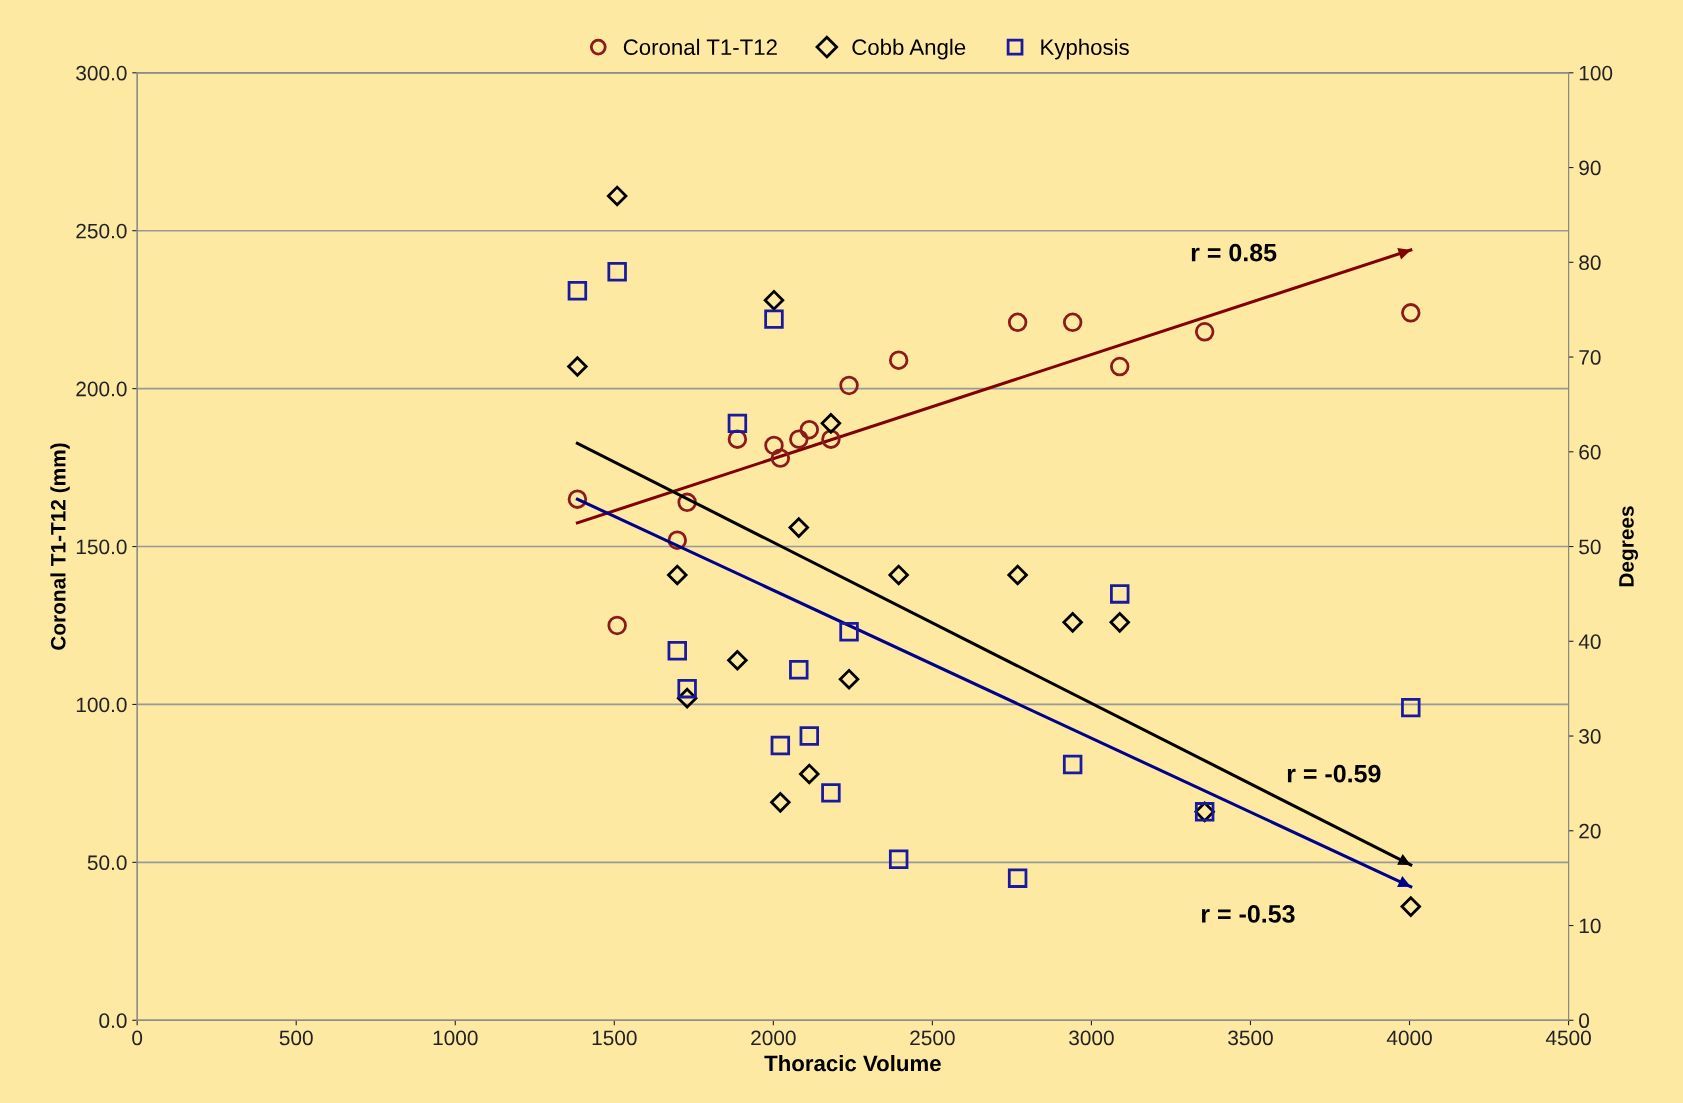  What do you see at coordinates (614, 1038) in the screenshot?
I see `x-tick-label: 1500` at bounding box center [614, 1038].